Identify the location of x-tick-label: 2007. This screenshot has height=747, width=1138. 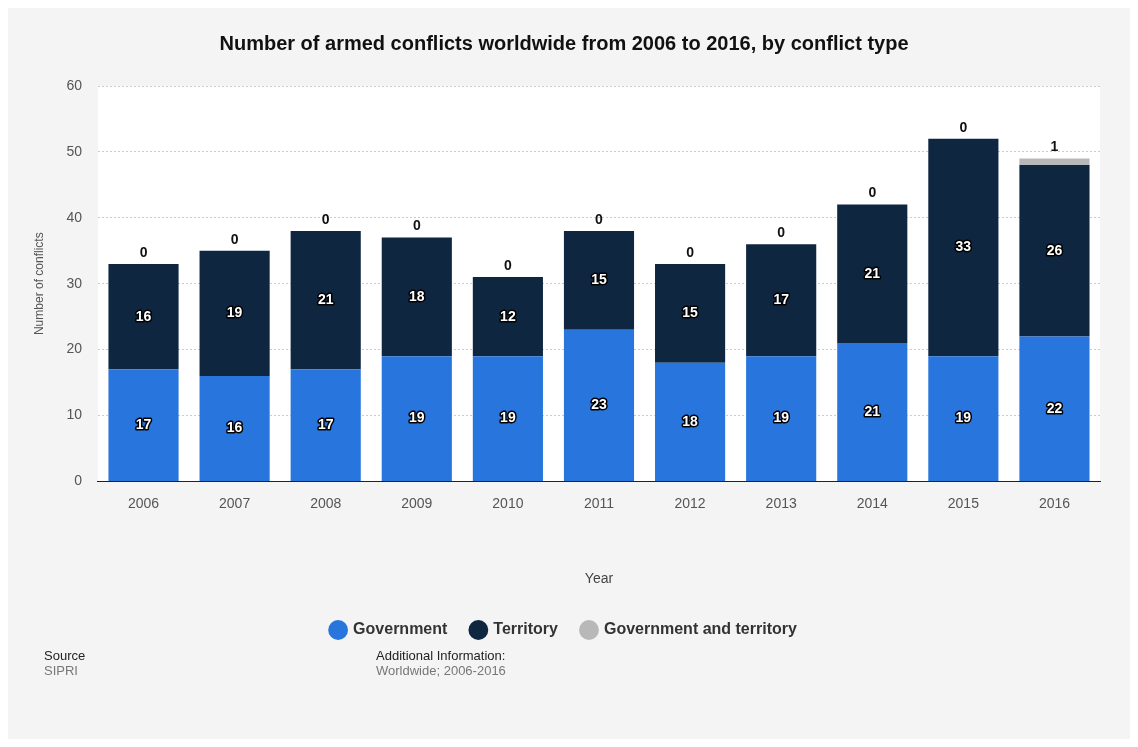
(235, 502).